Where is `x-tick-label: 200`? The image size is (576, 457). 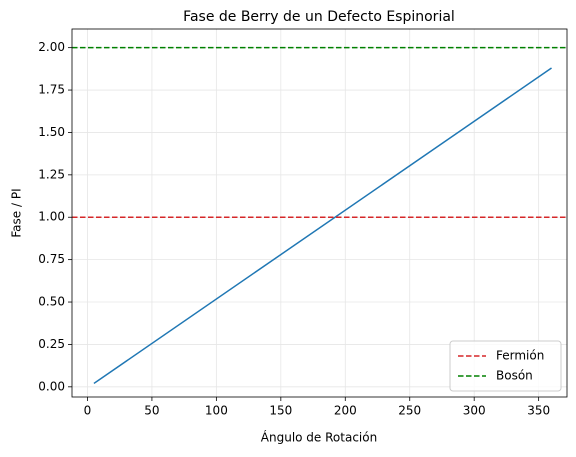 x-tick-label: 200 is located at coordinates (345, 411).